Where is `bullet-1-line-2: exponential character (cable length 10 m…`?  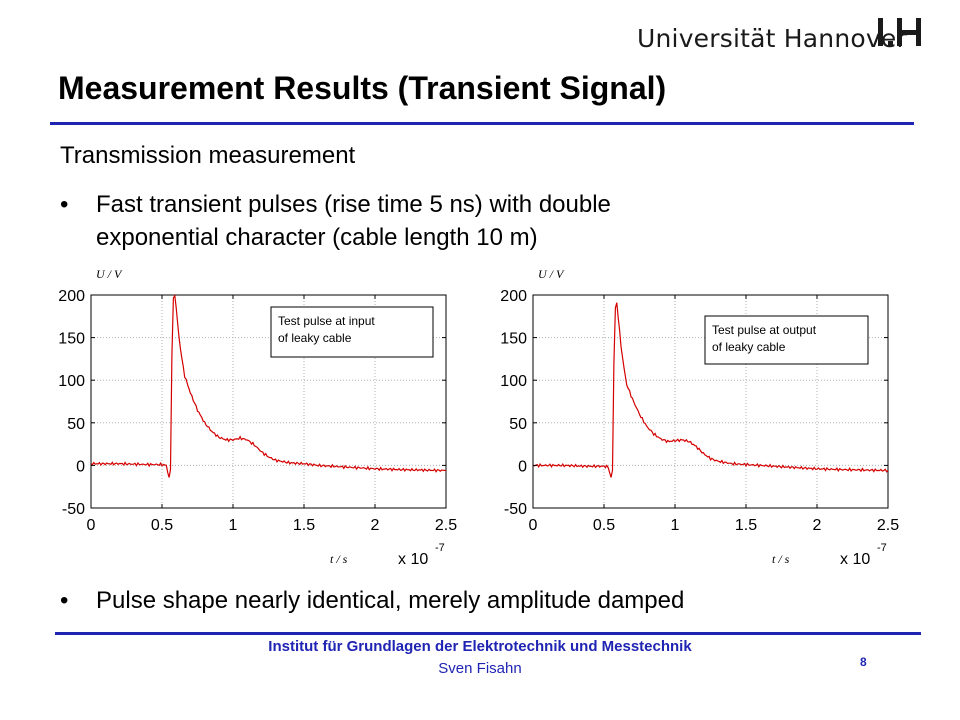
bullet-1-line-2: exponential character (cable length 10 m… is located at coordinates (317, 237).